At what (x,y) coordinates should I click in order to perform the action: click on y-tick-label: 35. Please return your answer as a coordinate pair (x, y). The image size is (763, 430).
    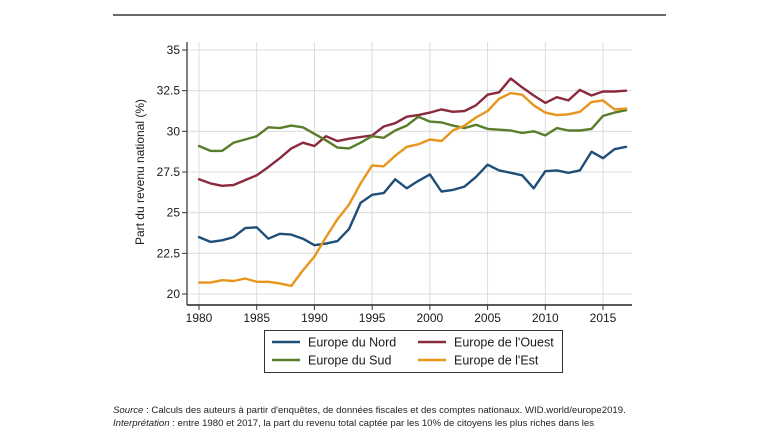
    Looking at the image, I should click on (174, 50).